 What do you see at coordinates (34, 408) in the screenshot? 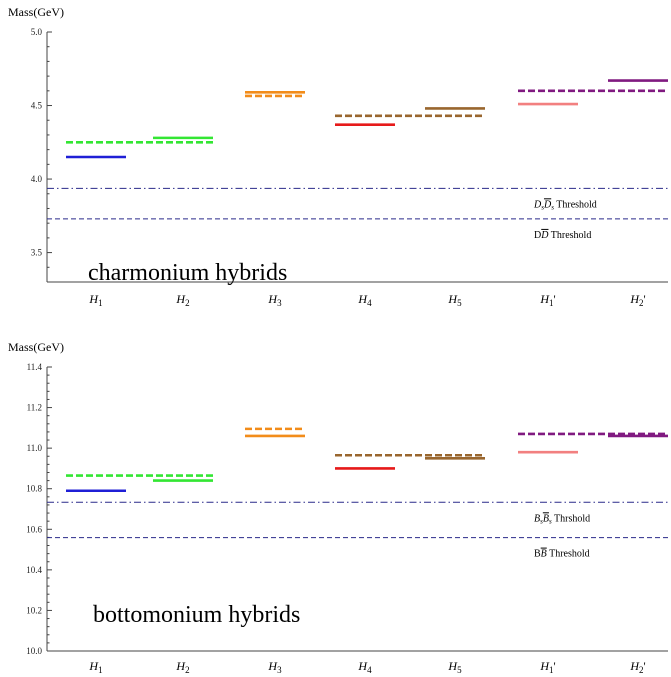
I see `y-tick-label: 11.2` at bounding box center [34, 408].